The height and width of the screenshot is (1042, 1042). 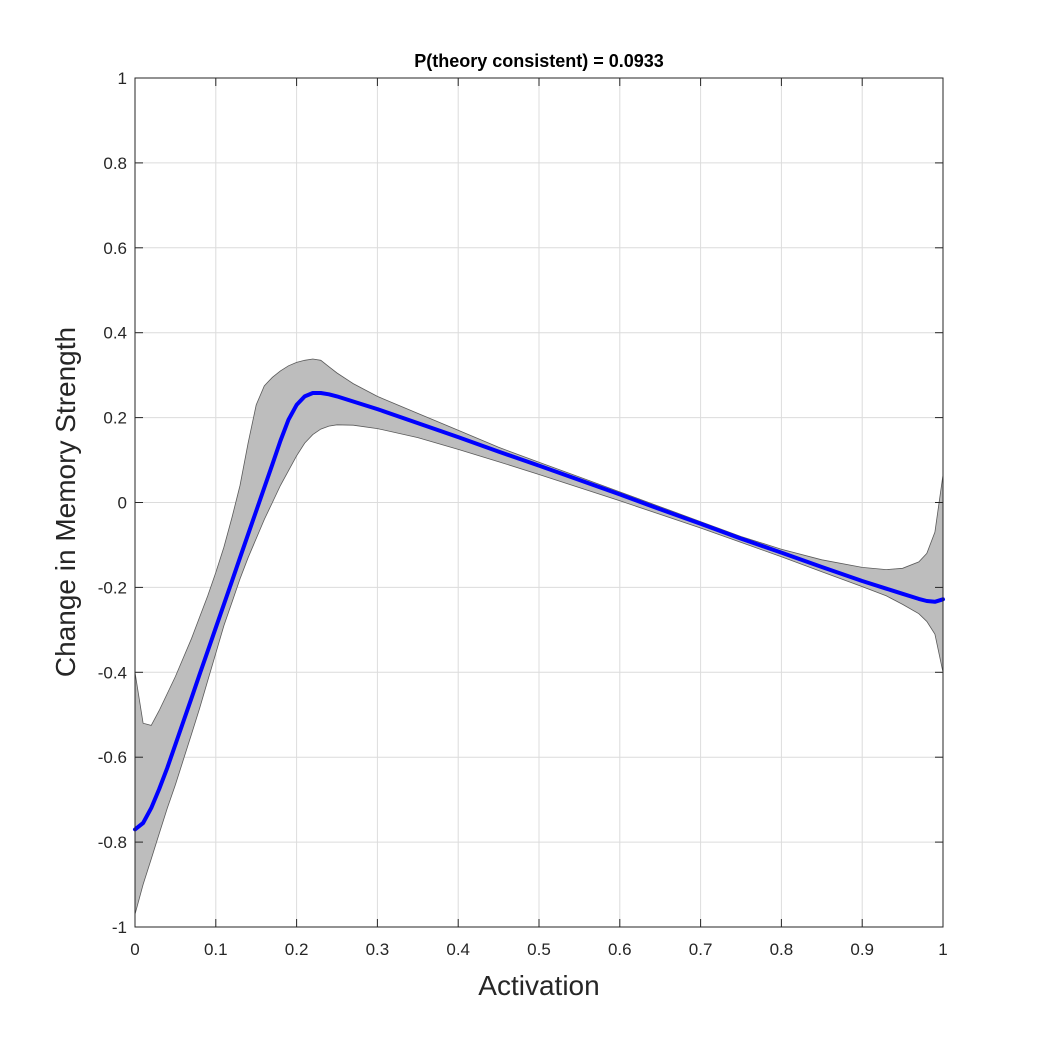 What do you see at coordinates (701, 949) in the screenshot?
I see `x-tick-label: 0.7` at bounding box center [701, 949].